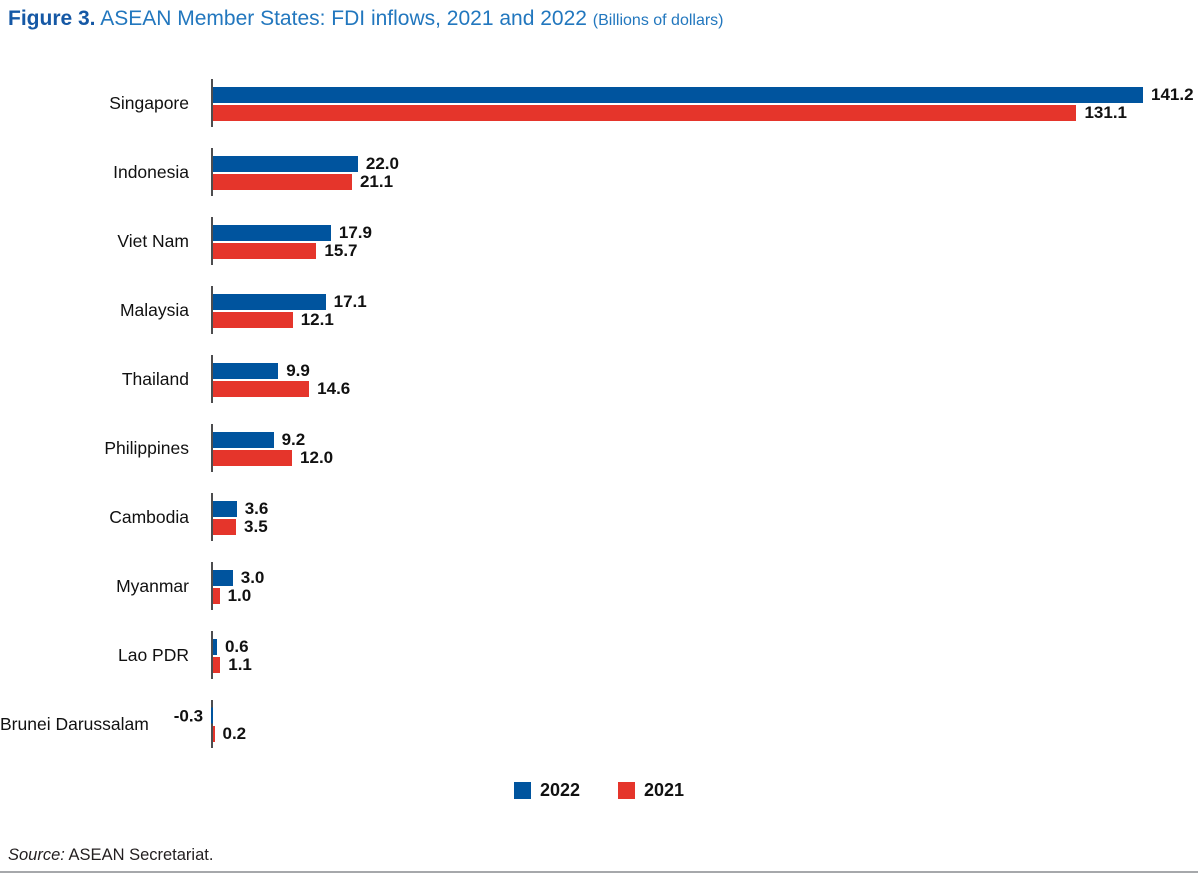  I want to click on bar-line-2022: 22.0, so click(306, 163).